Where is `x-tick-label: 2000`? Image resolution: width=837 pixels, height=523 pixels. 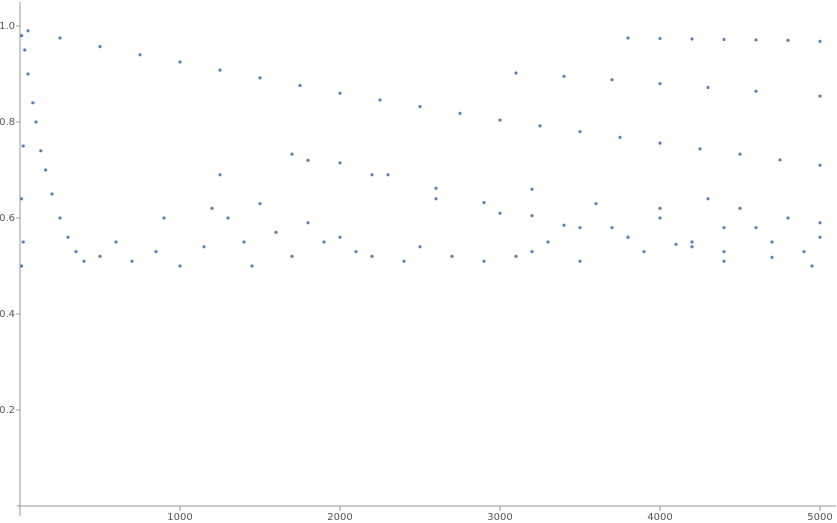 x-tick-label: 2000 is located at coordinates (339, 517).